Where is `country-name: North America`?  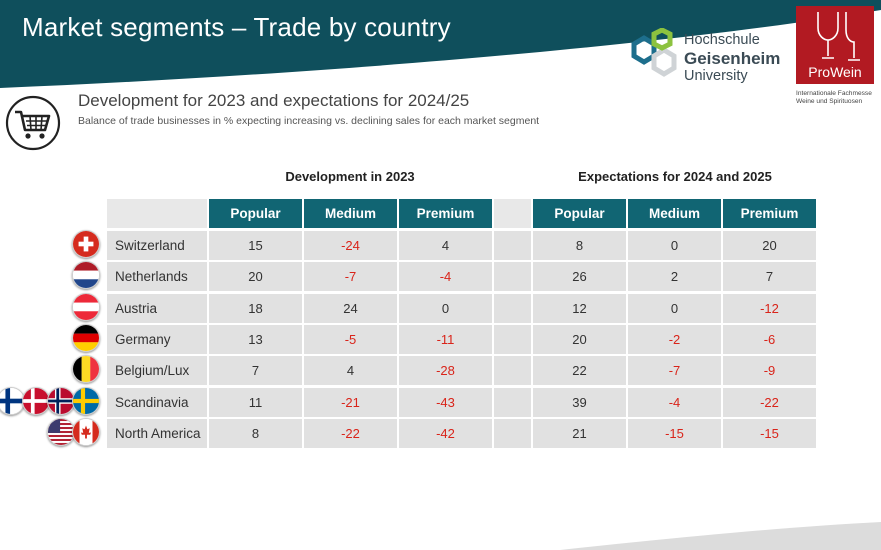 country-name: North America is located at coordinates (157, 433).